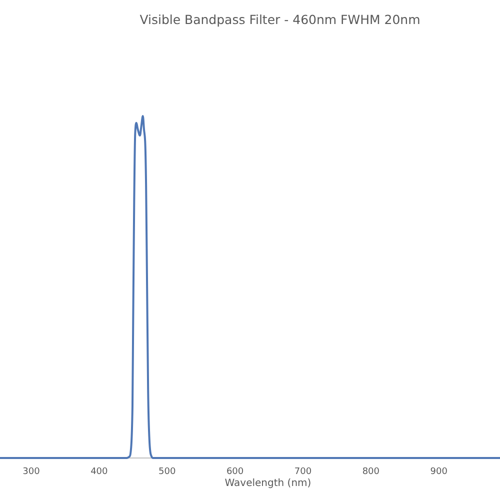 This screenshot has width=500, height=500. What do you see at coordinates (371, 472) in the screenshot?
I see `x-tick-label: 800` at bounding box center [371, 472].